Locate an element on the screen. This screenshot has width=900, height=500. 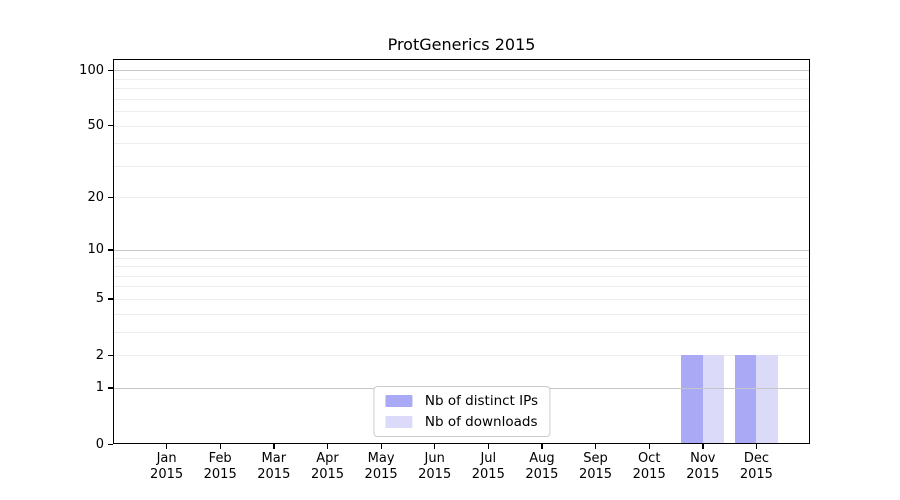
legend-swatch-distinct-ips is located at coordinates (398, 401).